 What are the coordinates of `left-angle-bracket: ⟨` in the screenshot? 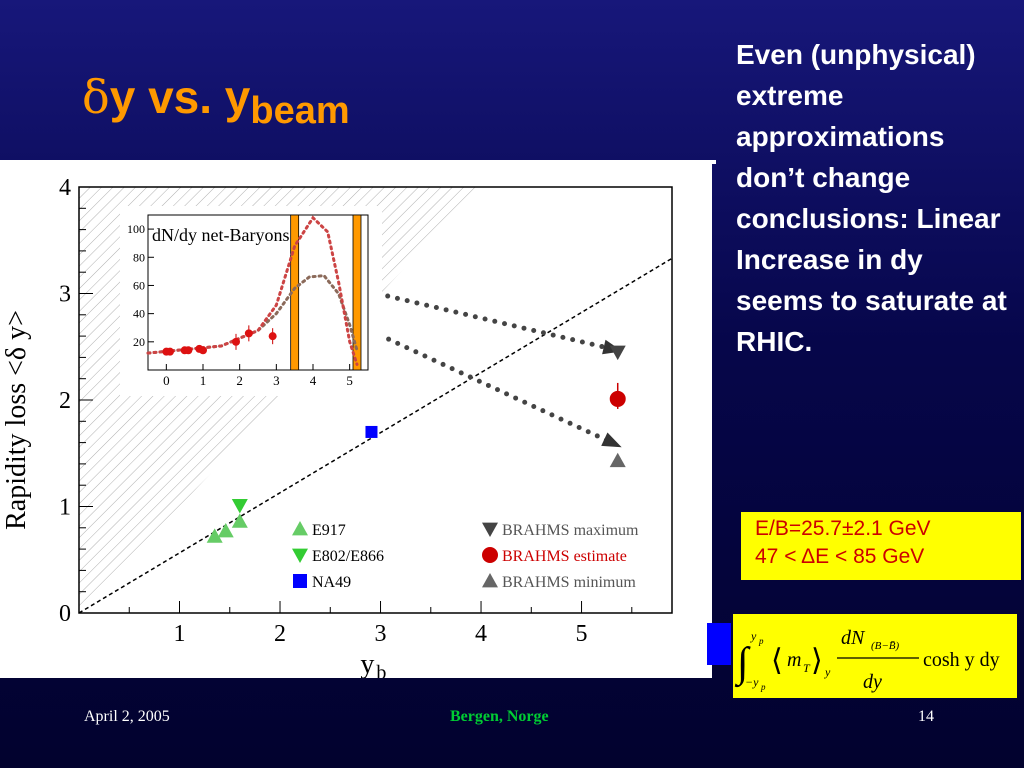 It's located at (777, 660).